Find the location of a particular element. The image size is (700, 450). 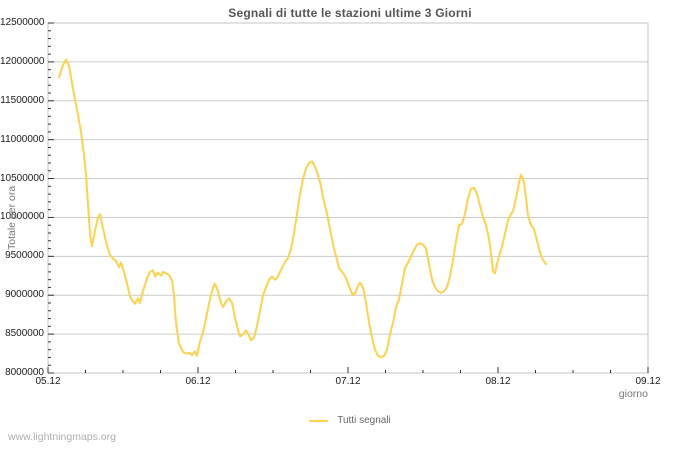

x-tick-label: 07.12 is located at coordinates (348, 381).